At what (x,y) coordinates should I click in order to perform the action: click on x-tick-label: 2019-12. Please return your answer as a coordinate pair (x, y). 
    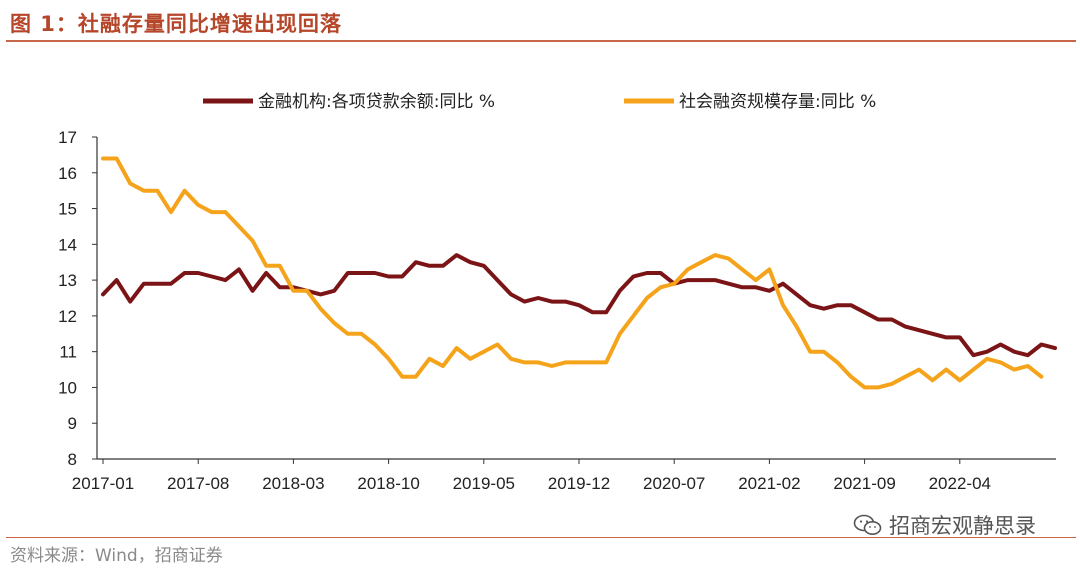
    Looking at the image, I should click on (579, 483).